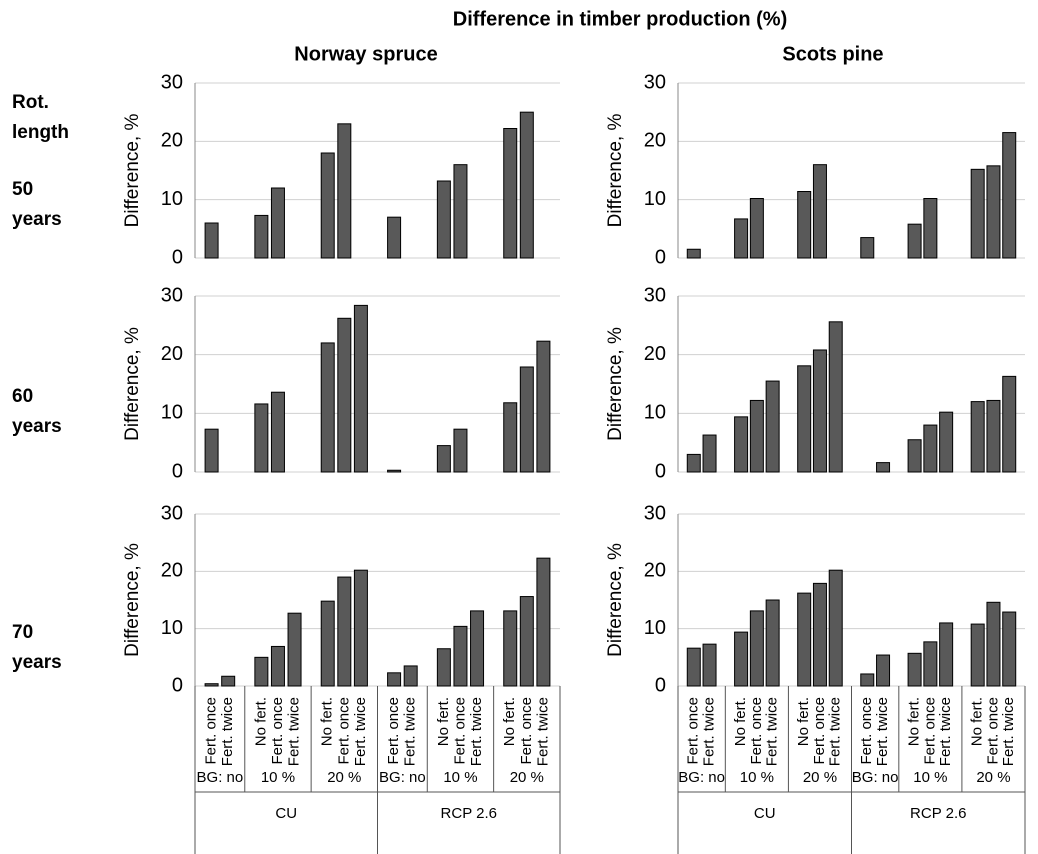 This screenshot has height=854, width=1038. I want to click on x-group-label: 10 %, so click(278, 777).